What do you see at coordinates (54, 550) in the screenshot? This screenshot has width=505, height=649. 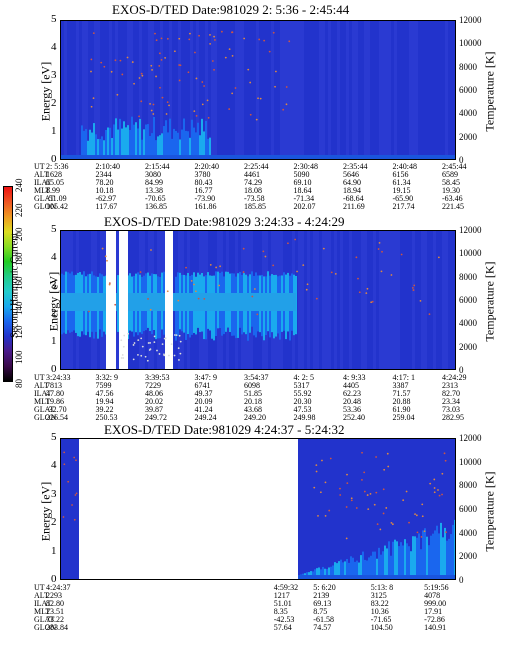 I see `y-tick-label: 1` at bounding box center [54, 550].